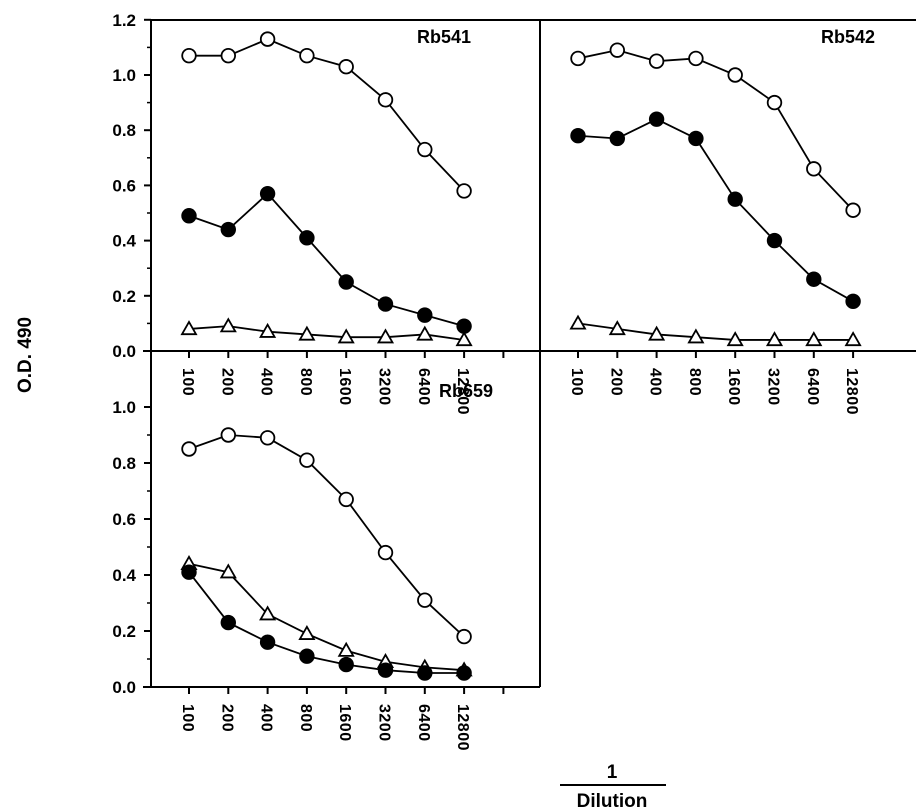 This screenshot has width=917, height=811. I want to click on y-tick-label: 1.2, so click(124, 20).